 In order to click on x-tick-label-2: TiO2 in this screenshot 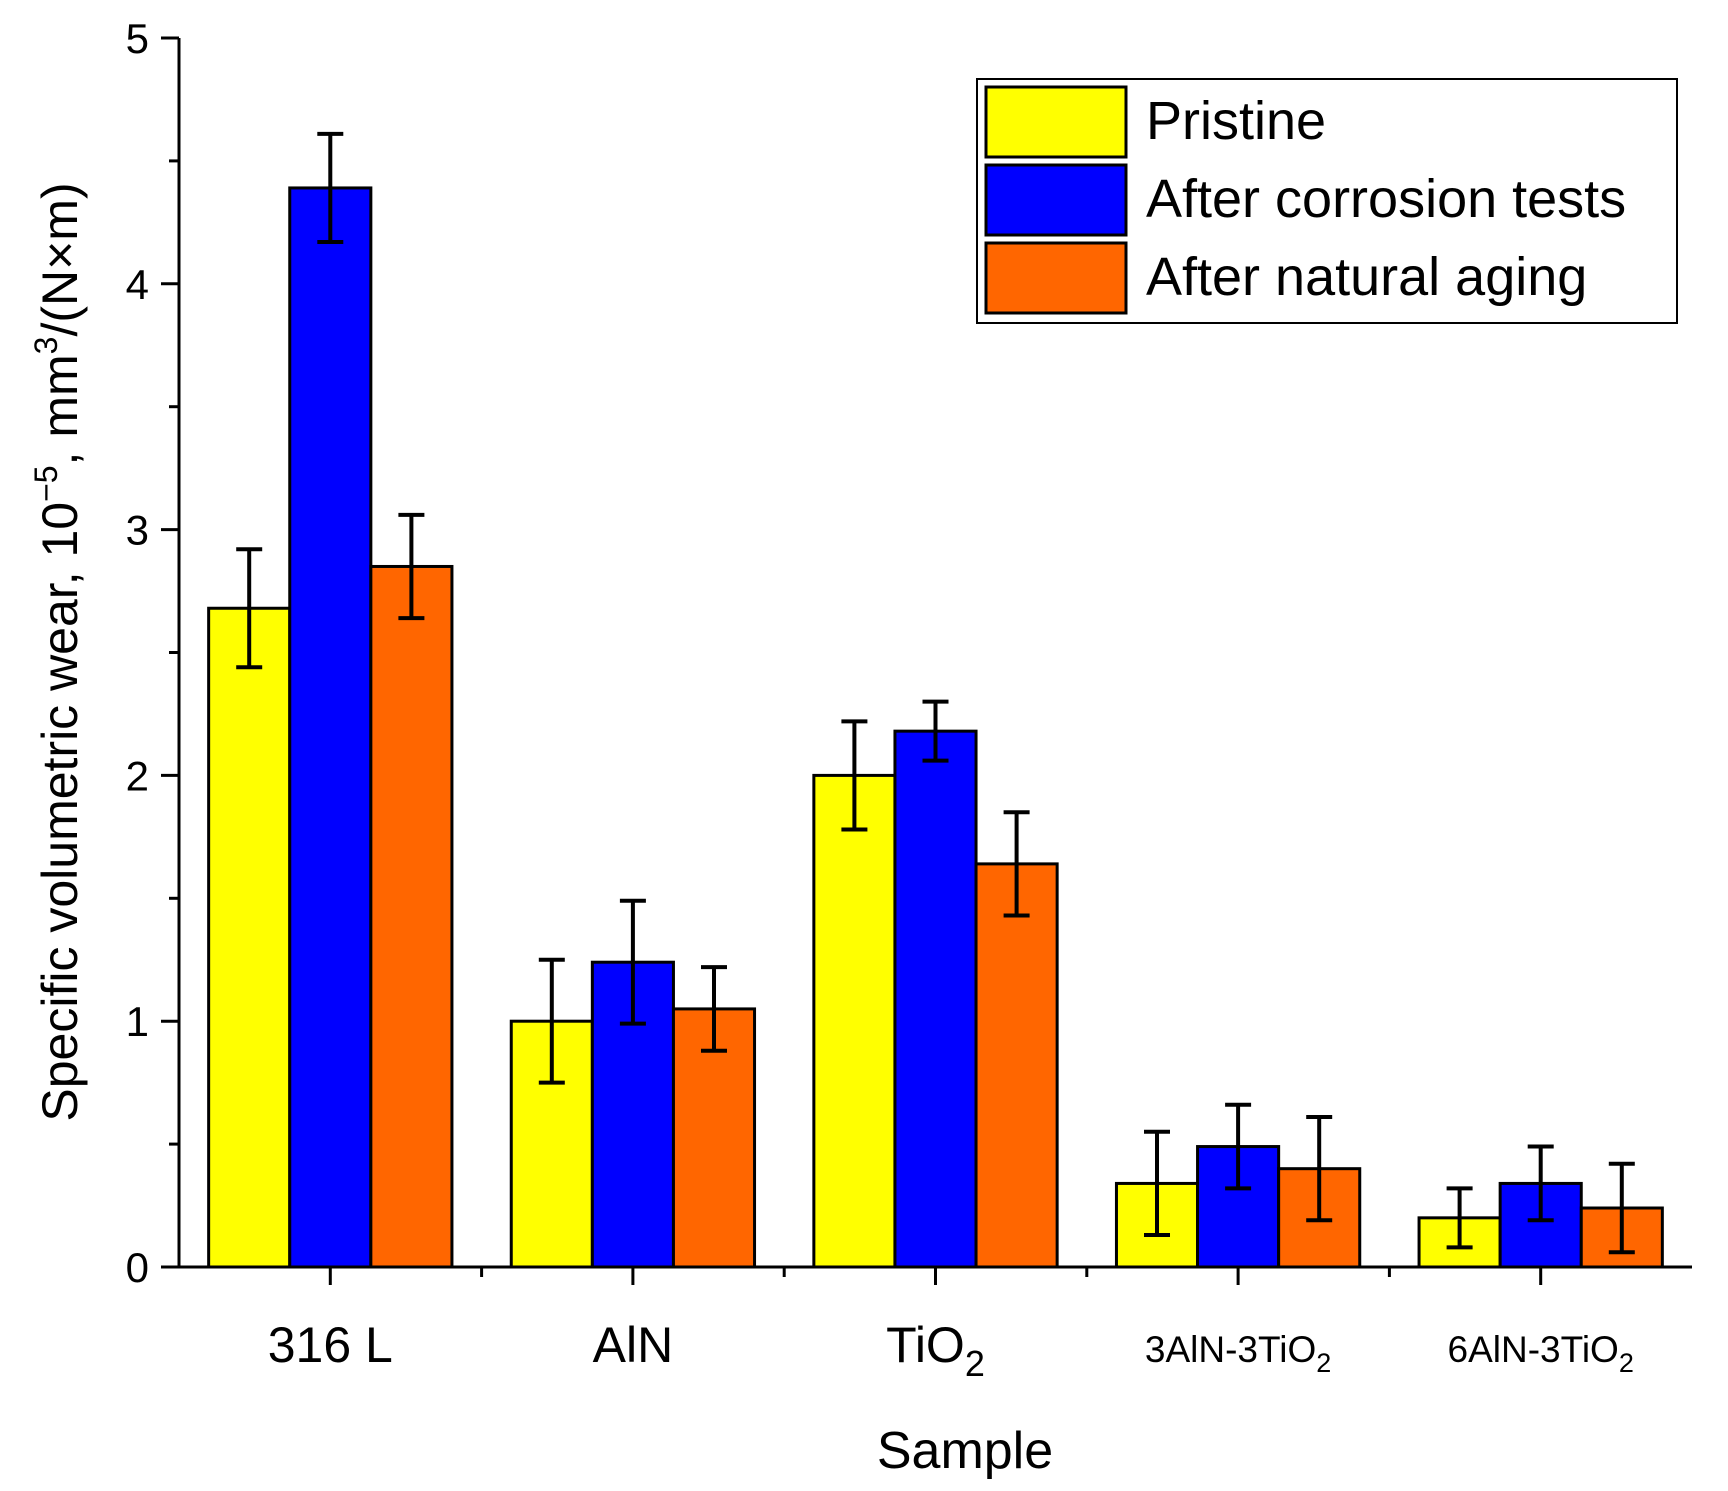, I will do `click(935, 1350)`.